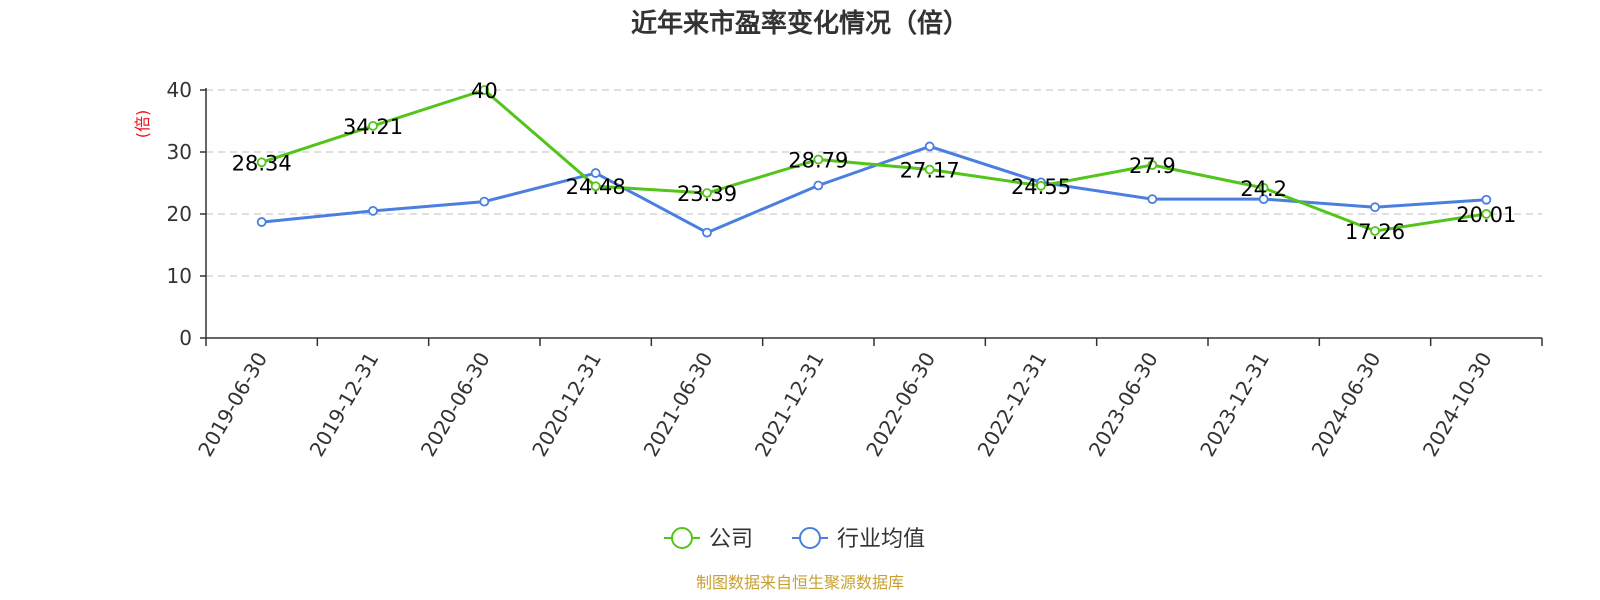  I want to click on data-label: 27.17, so click(930, 171).